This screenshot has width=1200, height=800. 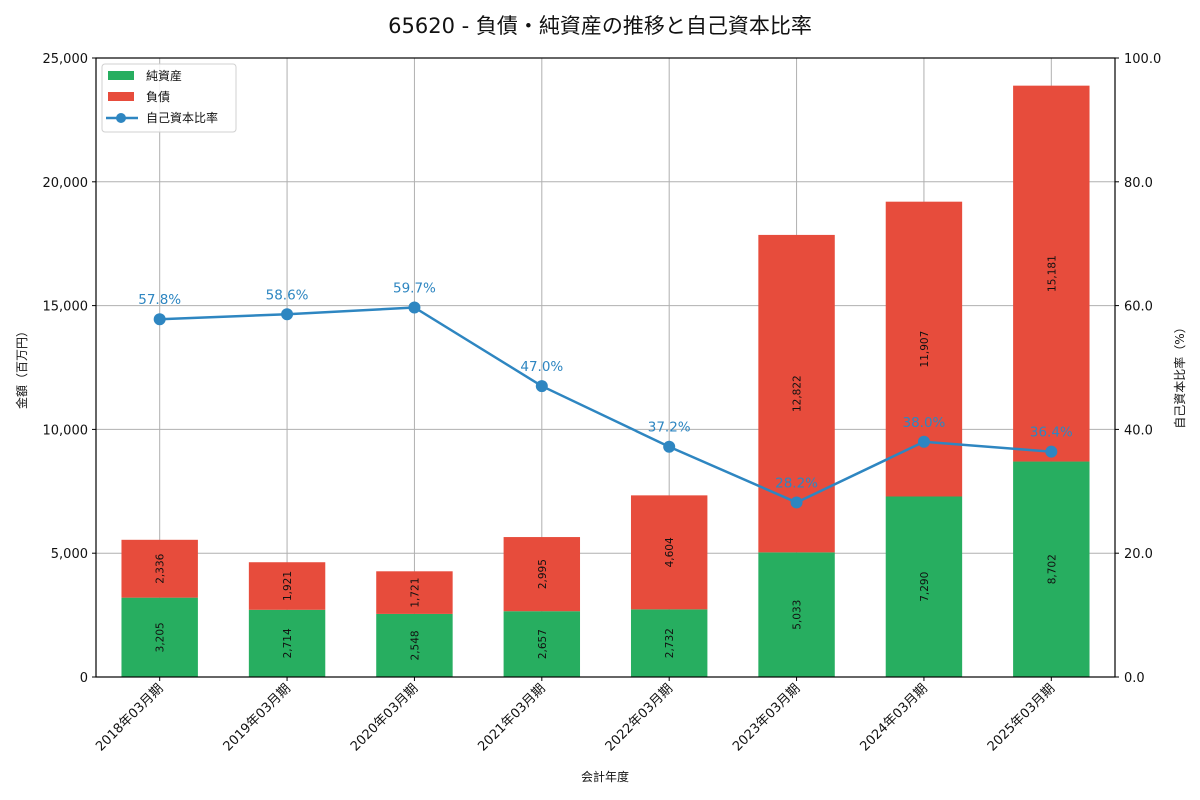 What do you see at coordinates (605, 776) in the screenshot?
I see `x-axis-label: 会計年度` at bounding box center [605, 776].